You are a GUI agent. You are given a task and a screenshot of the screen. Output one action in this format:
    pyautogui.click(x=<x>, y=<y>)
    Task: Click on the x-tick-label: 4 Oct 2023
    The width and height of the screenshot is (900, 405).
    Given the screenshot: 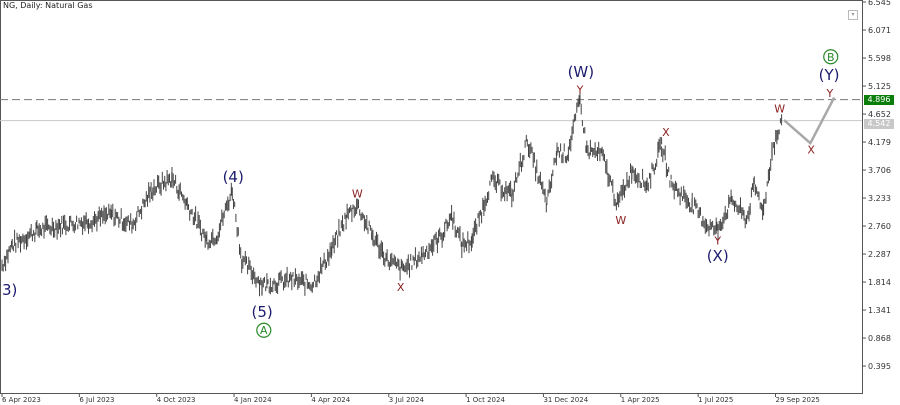 What is the action you would take?
    pyautogui.click(x=176, y=400)
    